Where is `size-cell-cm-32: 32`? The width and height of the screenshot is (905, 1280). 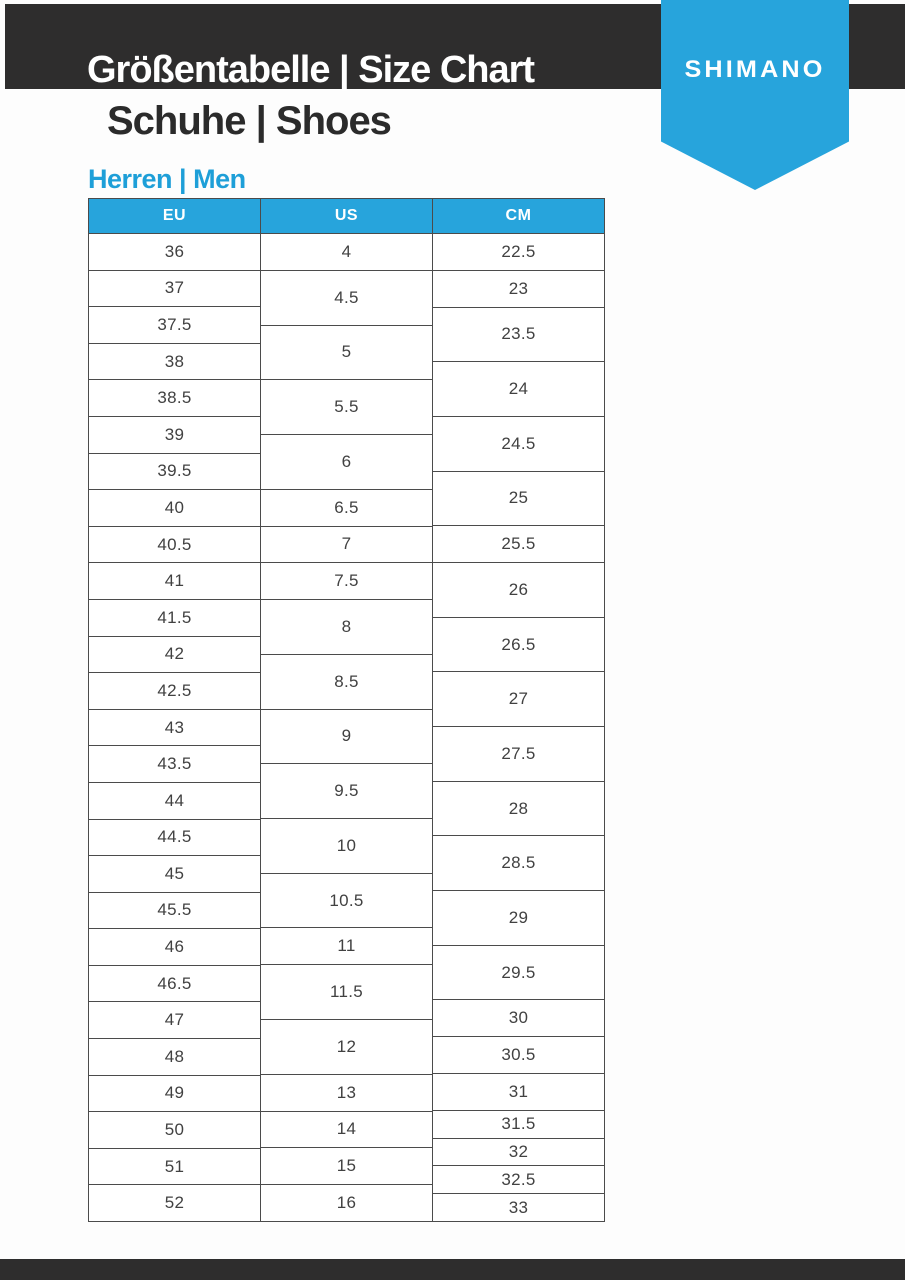 size-cell-cm-32: 32 is located at coordinates (518, 1151).